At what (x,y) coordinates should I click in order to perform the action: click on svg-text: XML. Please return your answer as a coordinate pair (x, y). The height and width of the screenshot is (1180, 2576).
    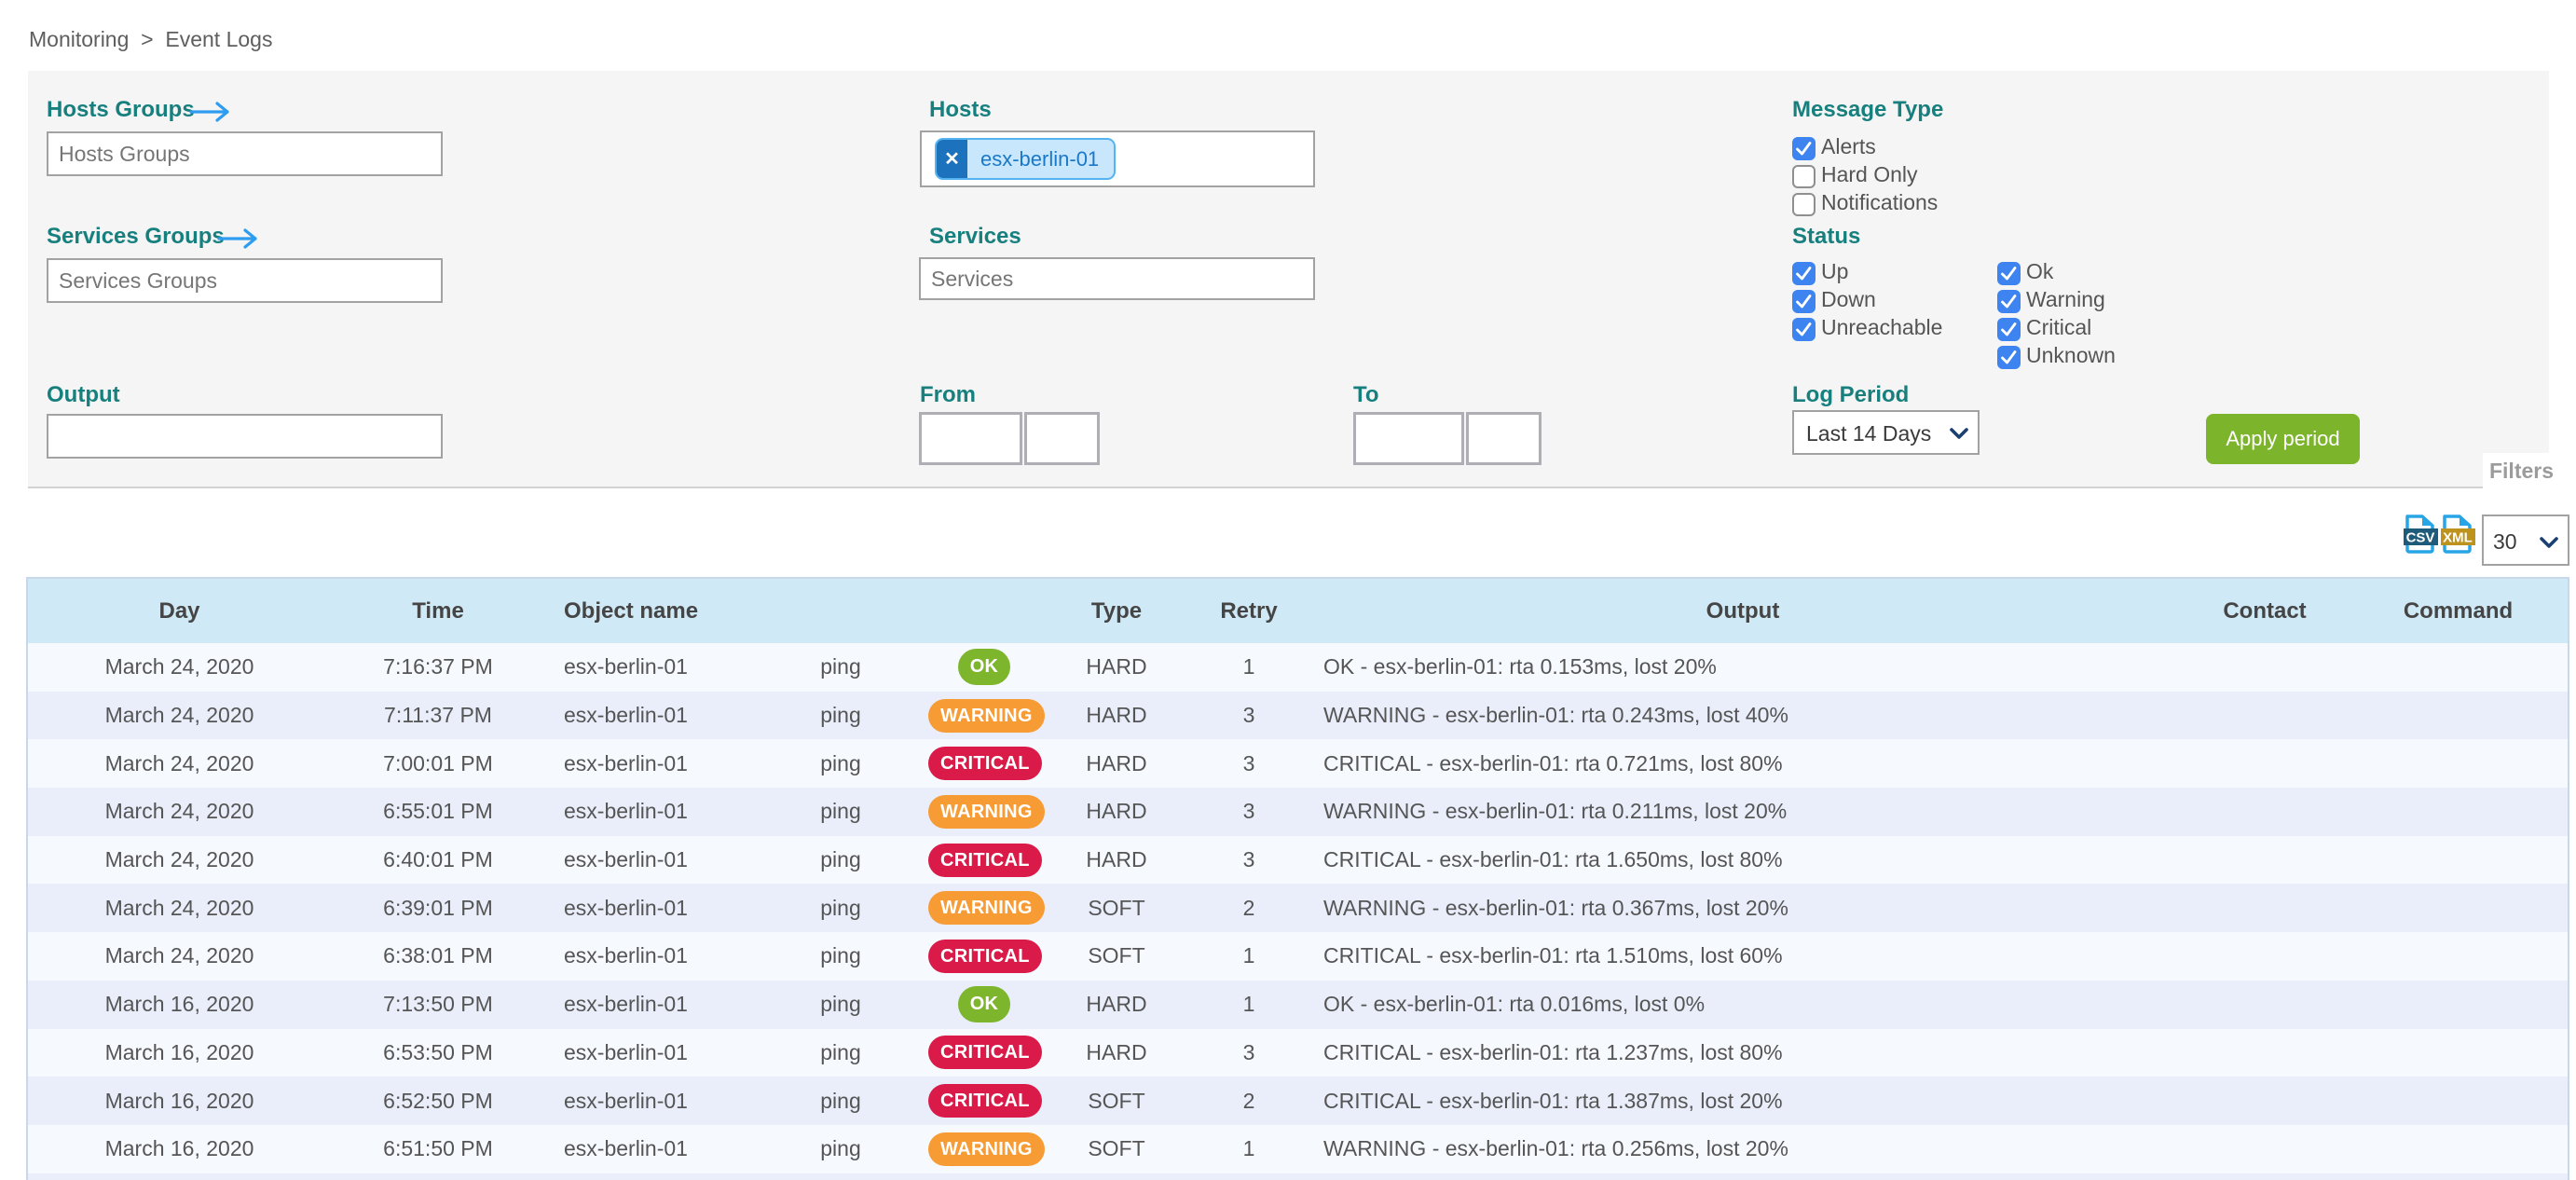
    Looking at the image, I should click on (2458, 538).